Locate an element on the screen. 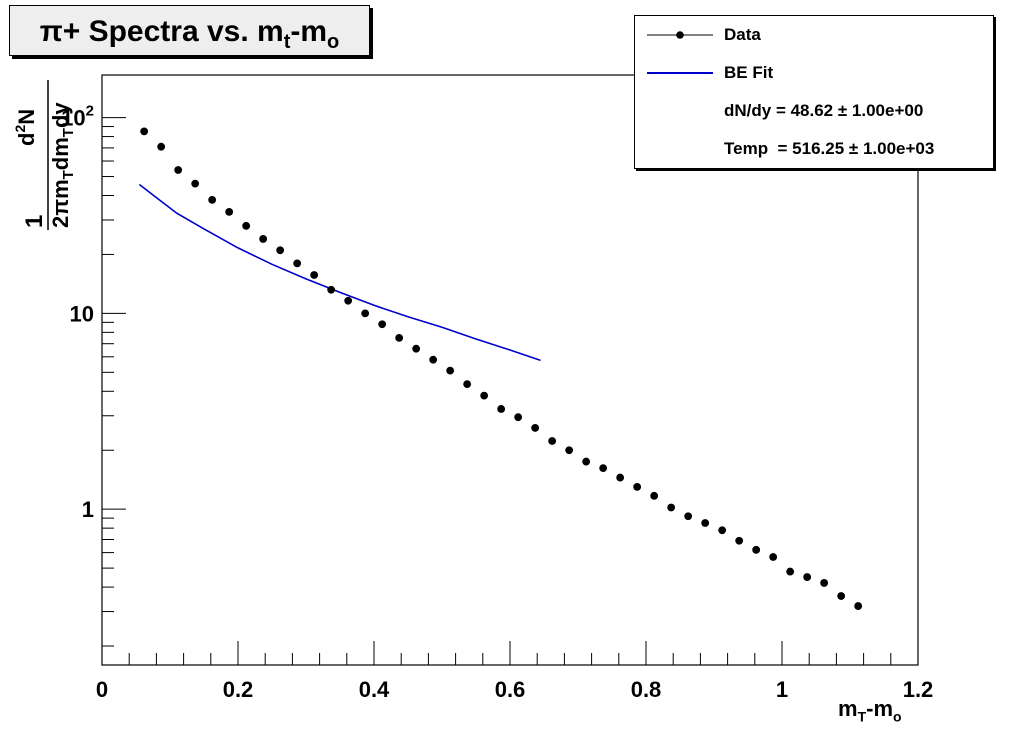 The width and height of the screenshot is (1020, 740). legend-data-label: Data is located at coordinates (742, 34).